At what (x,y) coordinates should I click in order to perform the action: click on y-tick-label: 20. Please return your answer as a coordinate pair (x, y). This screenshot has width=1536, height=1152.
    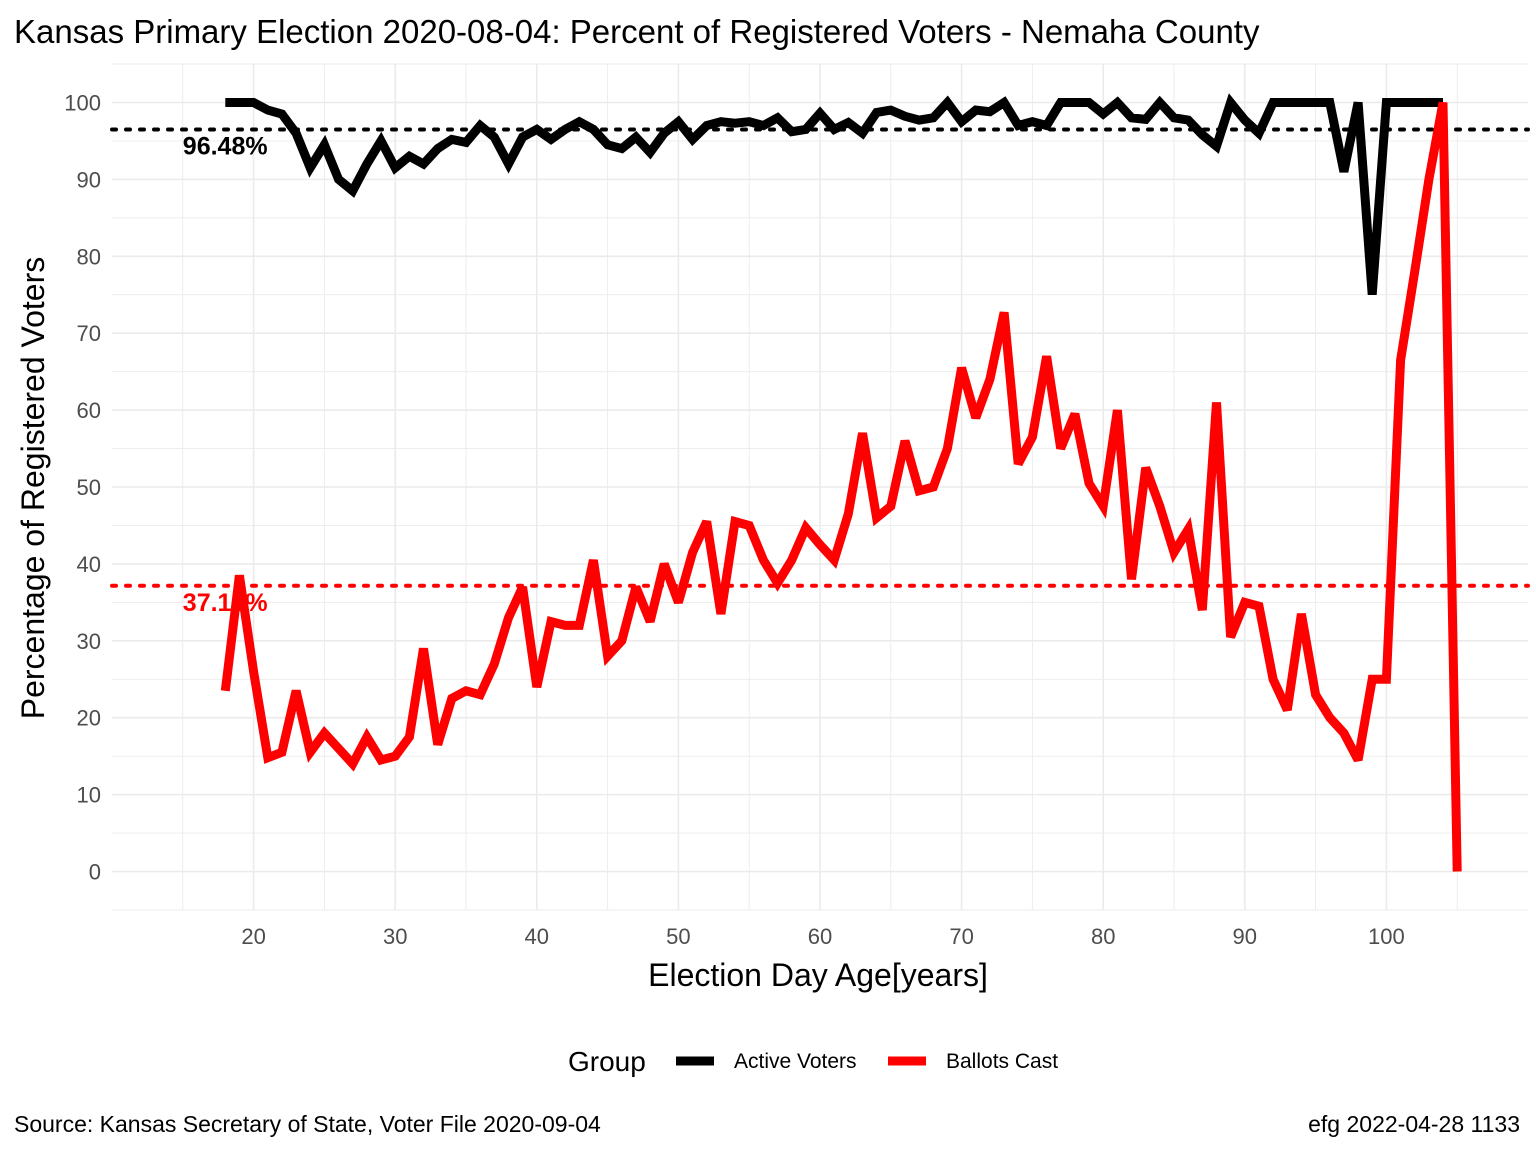
    Looking at the image, I should click on (89, 718).